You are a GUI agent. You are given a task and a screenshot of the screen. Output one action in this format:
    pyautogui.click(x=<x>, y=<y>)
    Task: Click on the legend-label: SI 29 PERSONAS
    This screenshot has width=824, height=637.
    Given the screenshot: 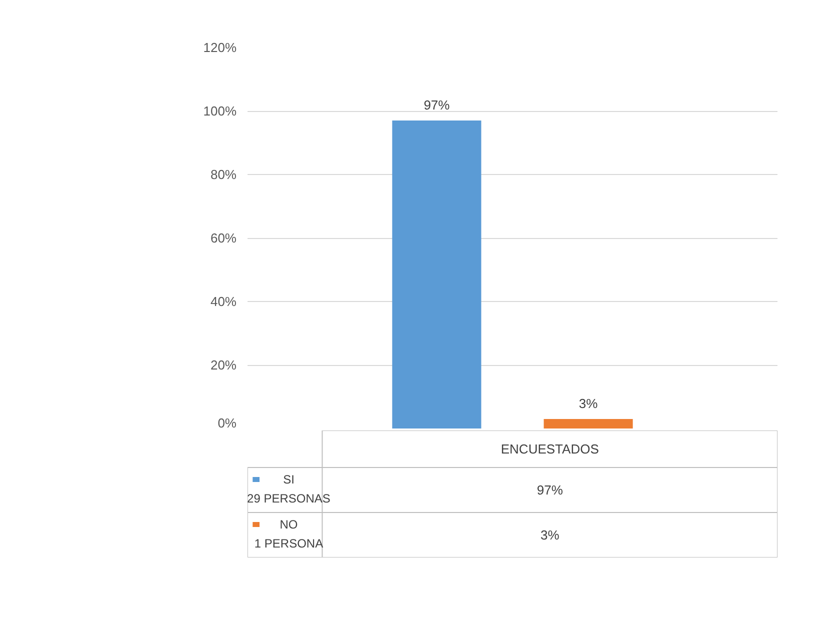 What is the action you would take?
    pyautogui.click(x=288, y=489)
    